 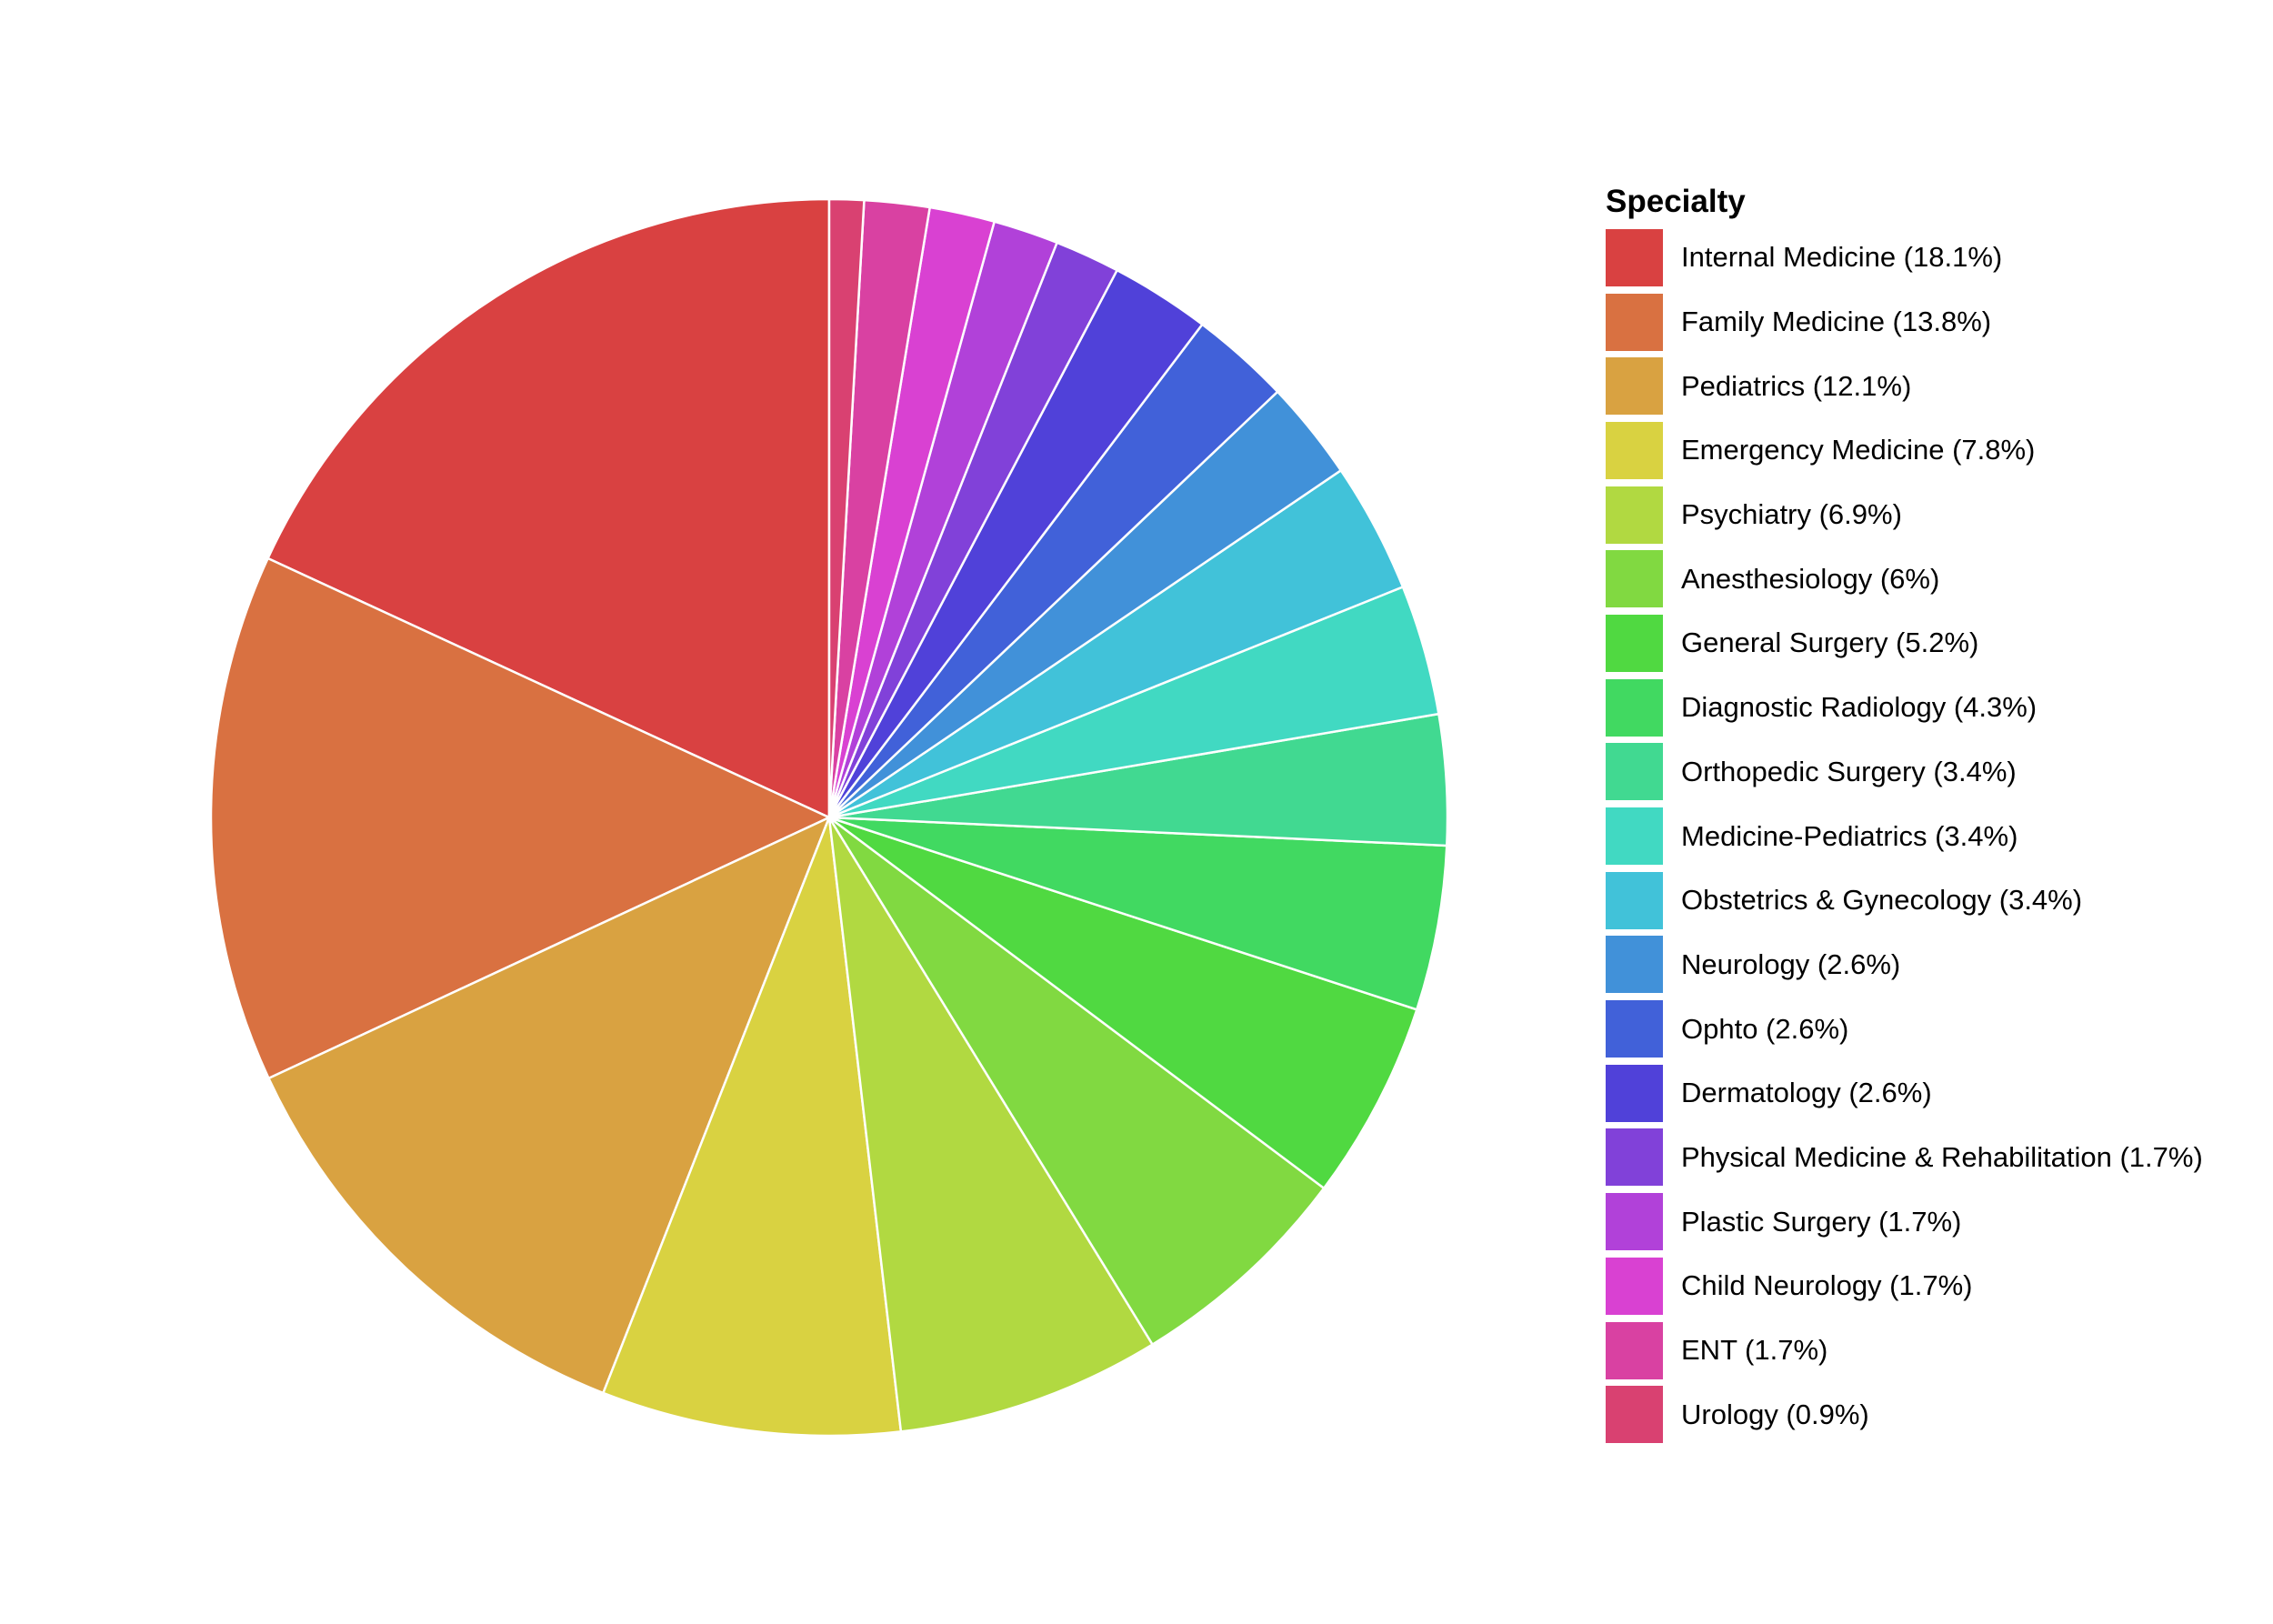 I want to click on legend-label: Emergency Medicine (7.8%), so click(x=1858, y=450).